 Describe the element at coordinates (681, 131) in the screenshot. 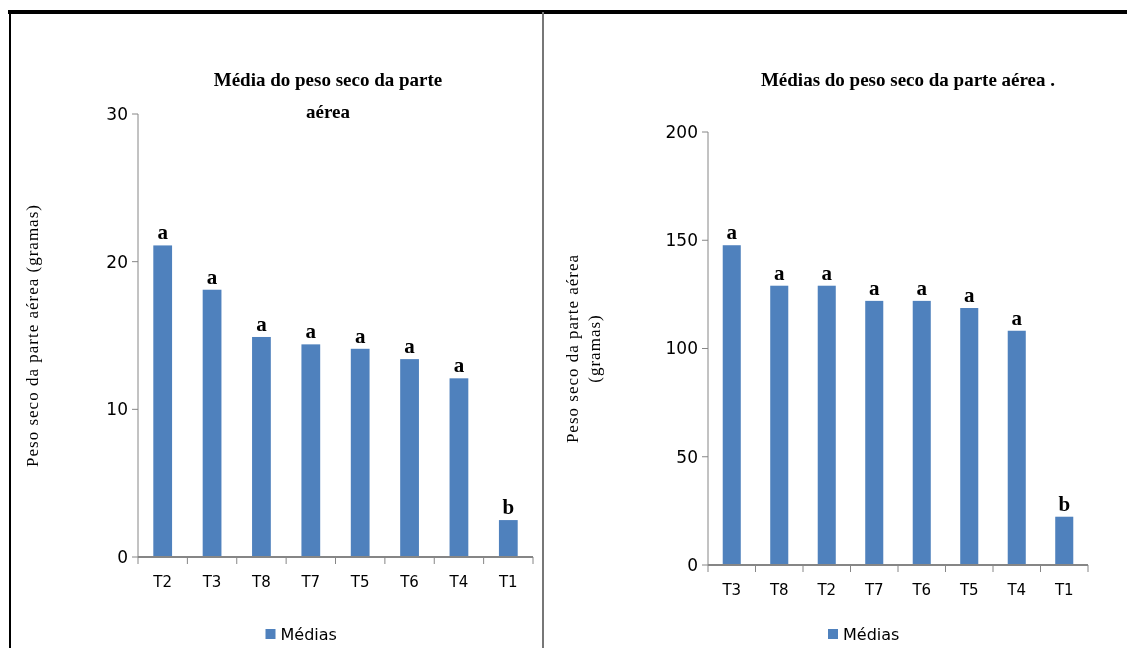

I see `y-tick-label: 200` at that location.